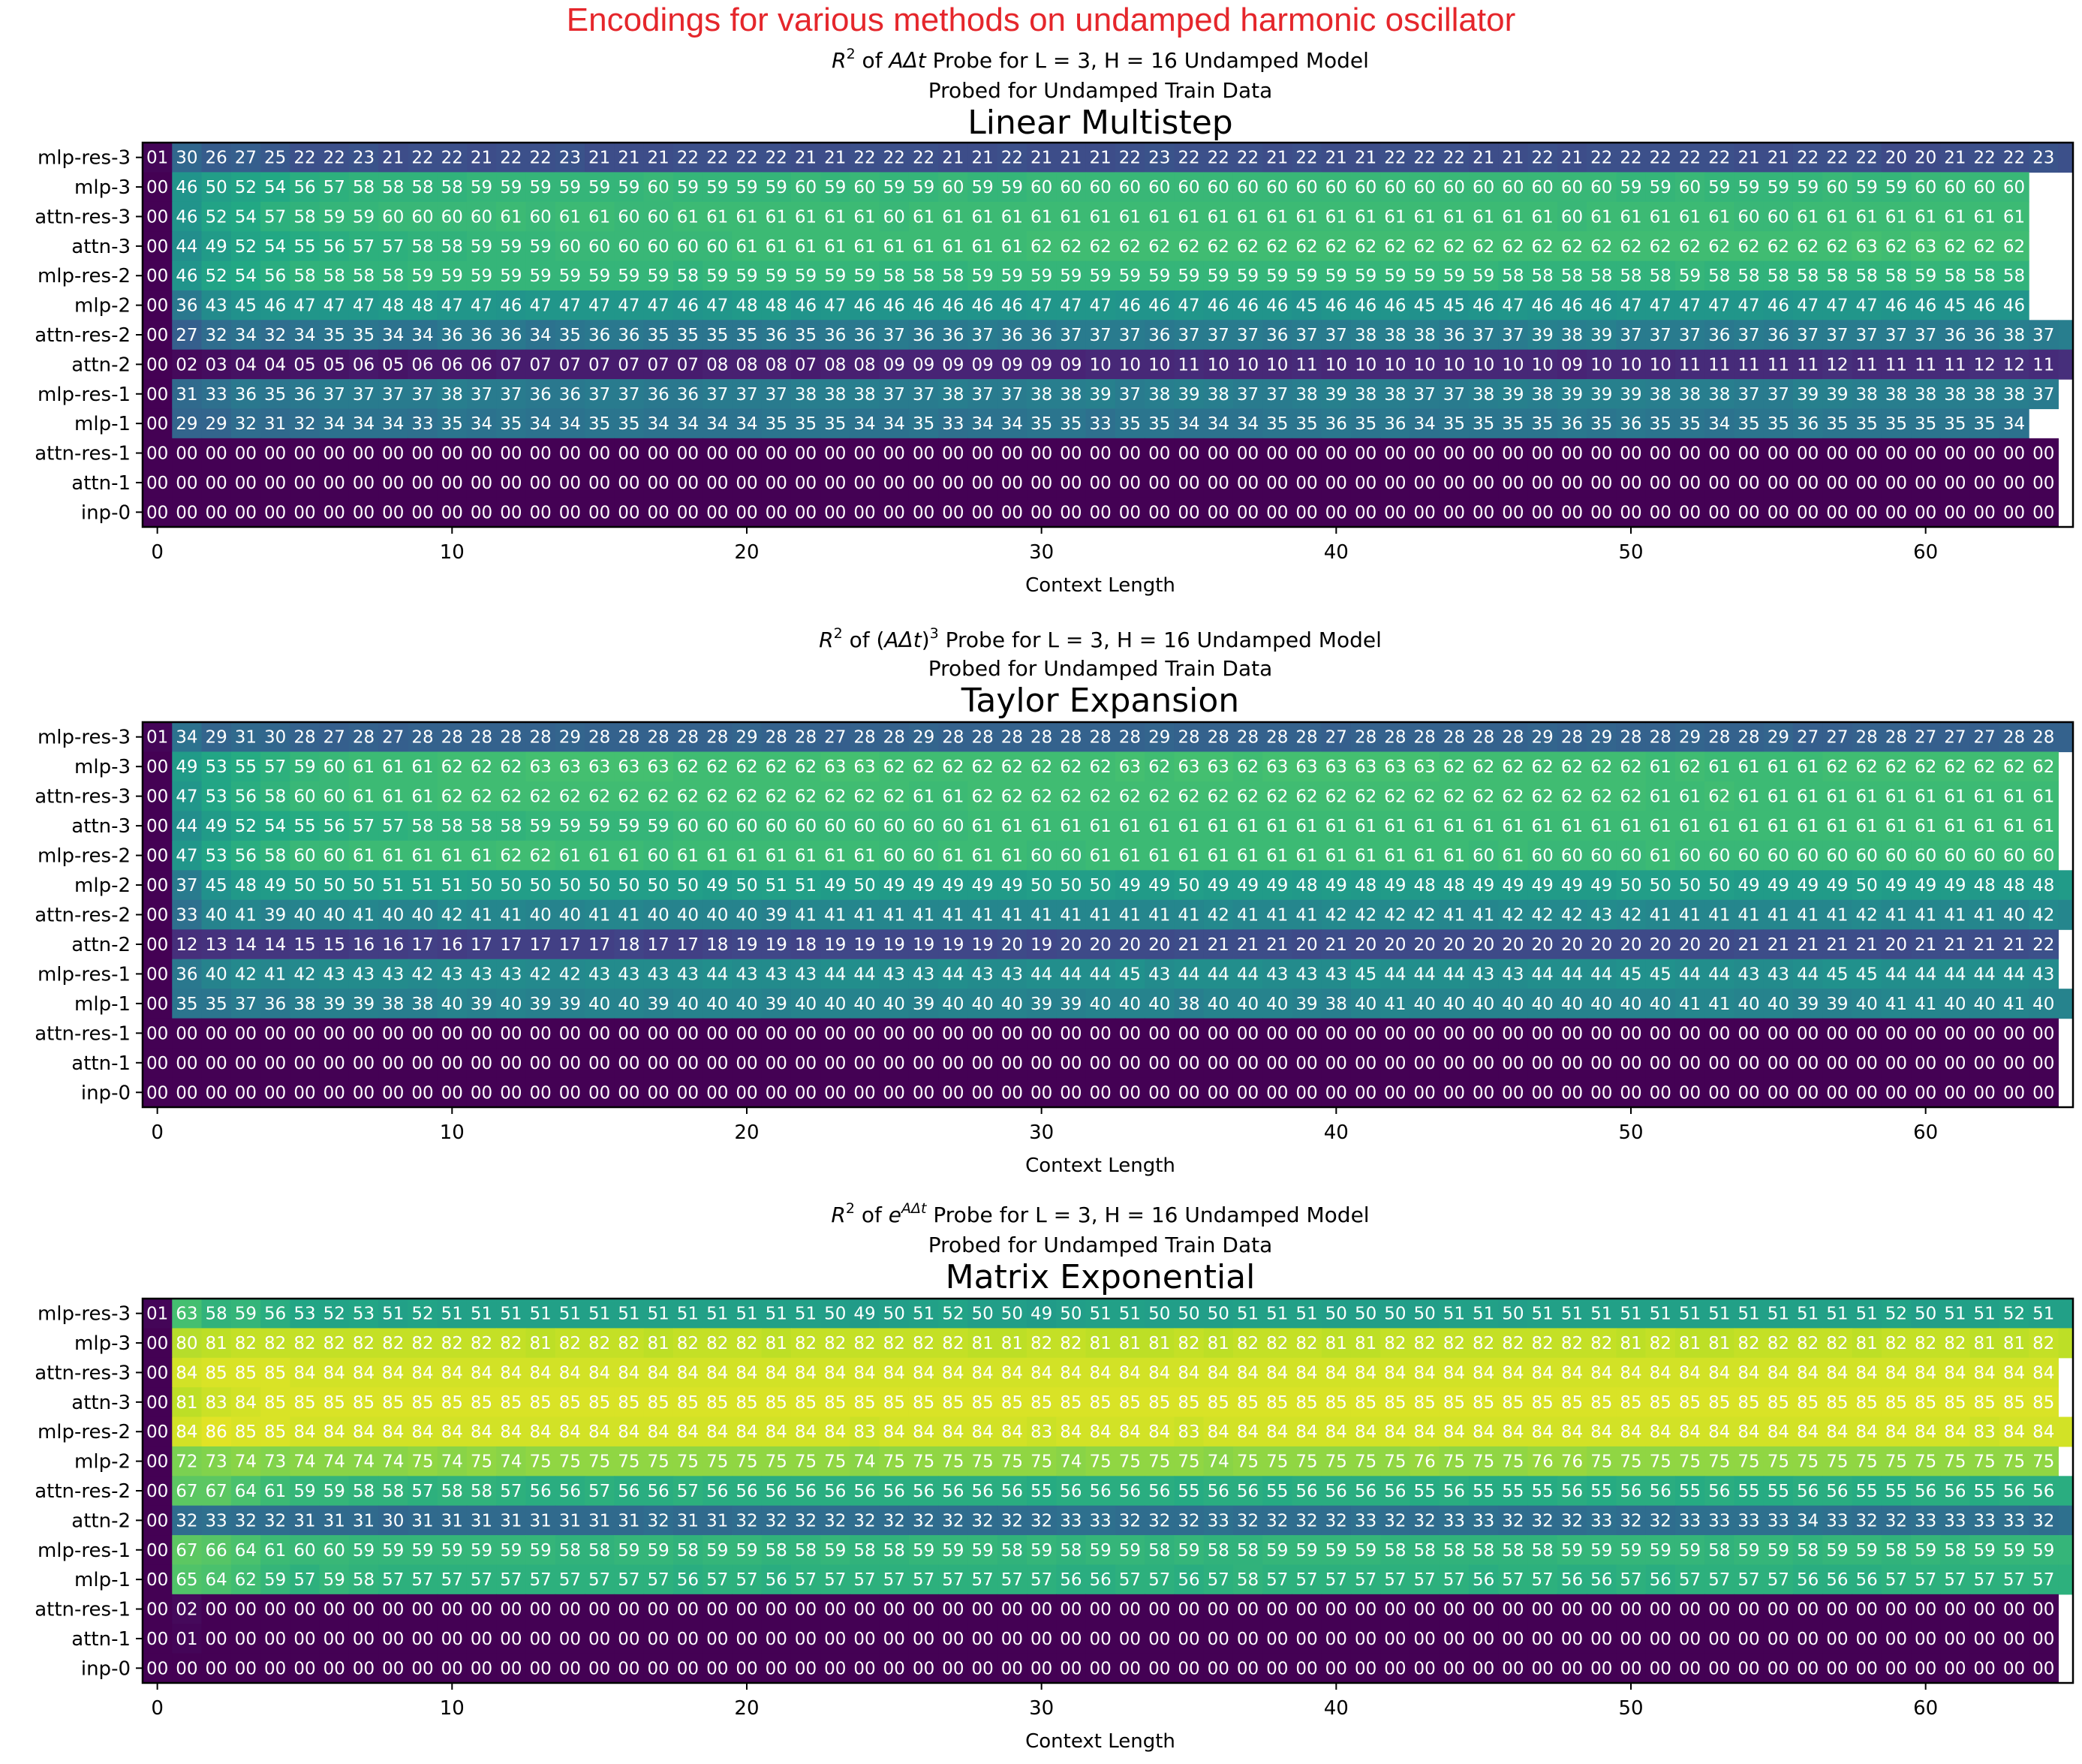 Image resolution: width=2082 pixels, height=1764 pixels. What do you see at coordinates (1365, 1551) in the screenshot?
I see `cell-label: 59` at bounding box center [1365, 1551].